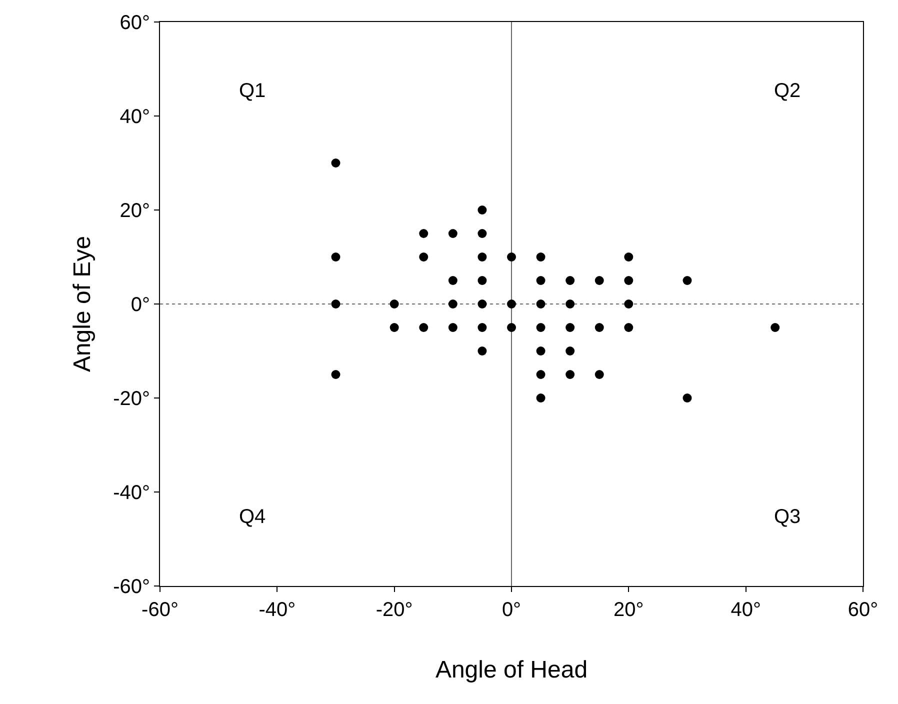 The width and height of the screenshot is (898, 704). I want to click on y-tick-label: -40°, so click(131, 493).